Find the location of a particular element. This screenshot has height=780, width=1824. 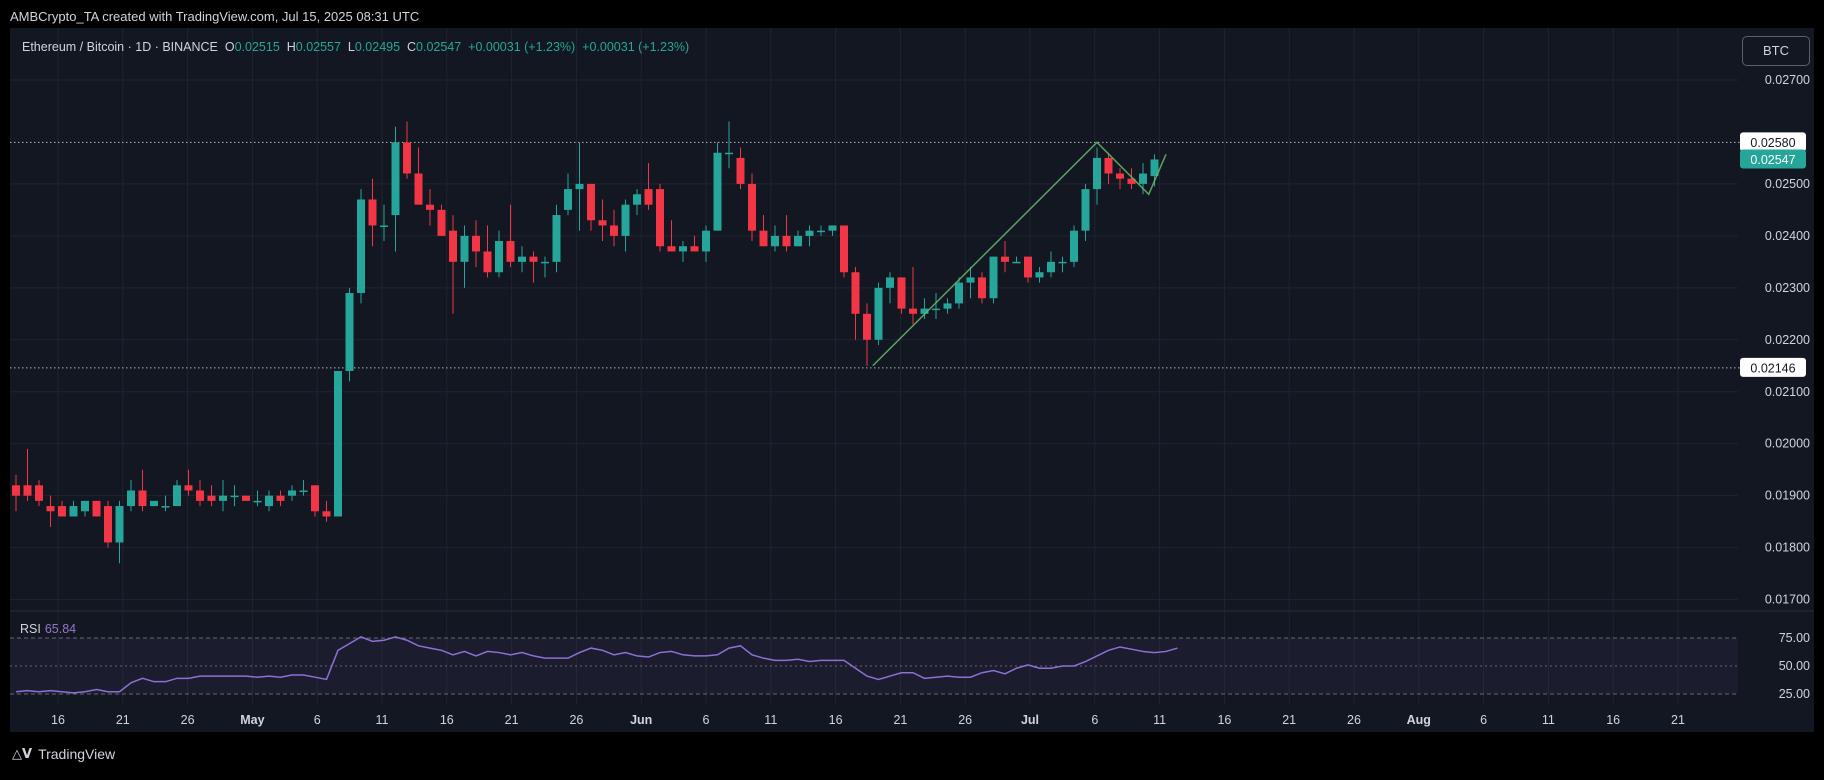

rsi-line is located at coordinates (596, 665).